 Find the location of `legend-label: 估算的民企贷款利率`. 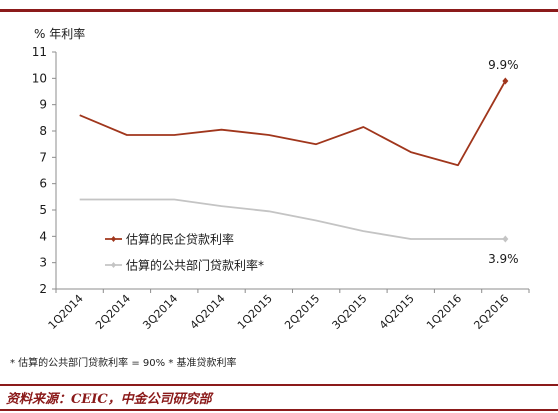

legend-label: 估算的民企贷款利率 is located at coordinates (180, 239).